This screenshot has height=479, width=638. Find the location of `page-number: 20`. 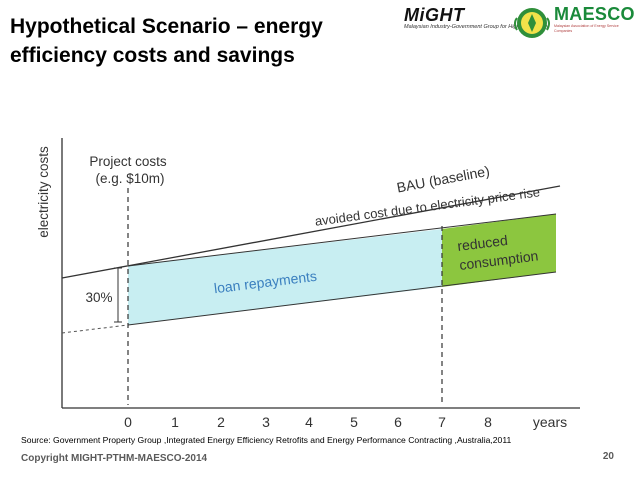

page-number: 20 is located at coordinates (608, 456).